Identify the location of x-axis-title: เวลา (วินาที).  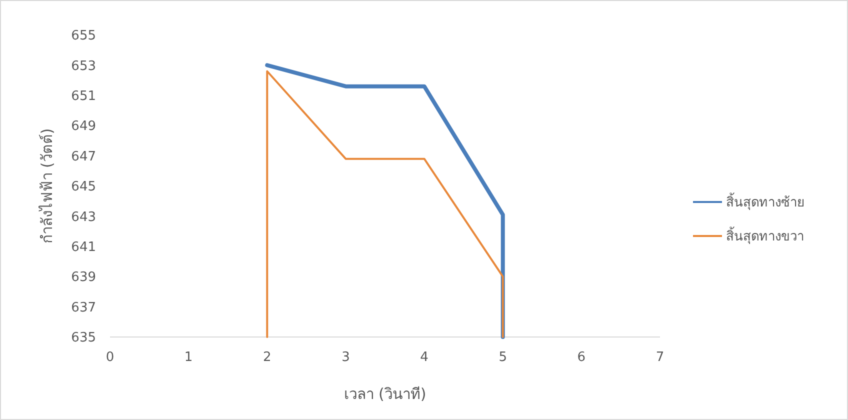
(385, 394).